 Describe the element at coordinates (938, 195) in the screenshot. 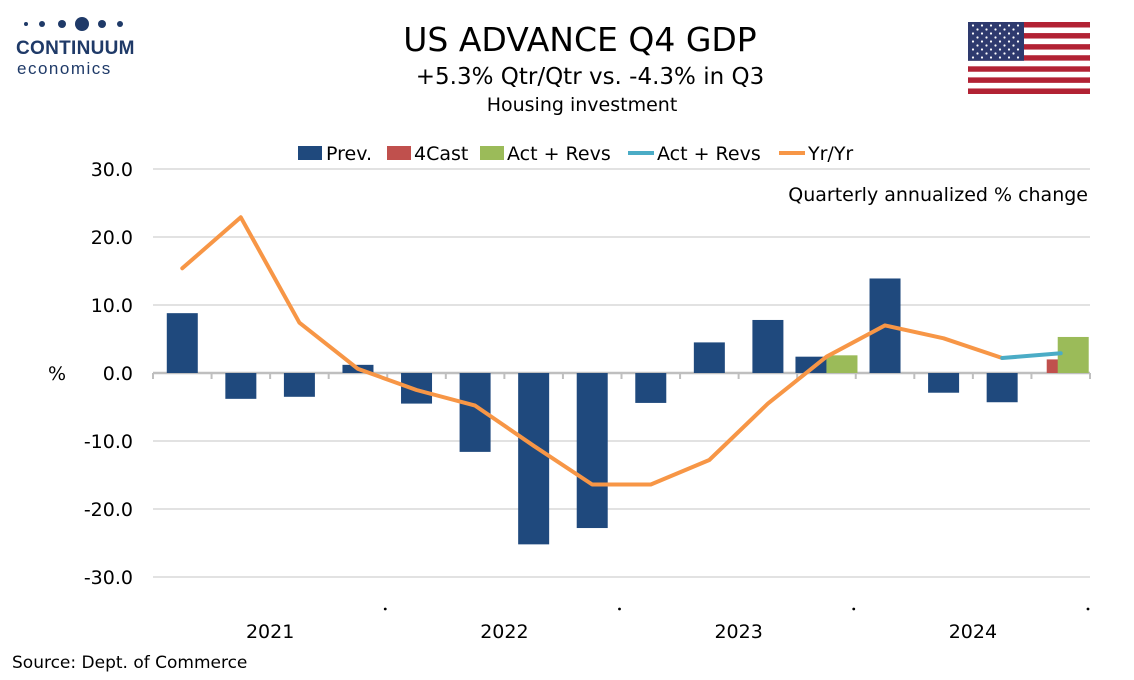

I see `chart-annotation: Quarterly annualized % change` at that location.